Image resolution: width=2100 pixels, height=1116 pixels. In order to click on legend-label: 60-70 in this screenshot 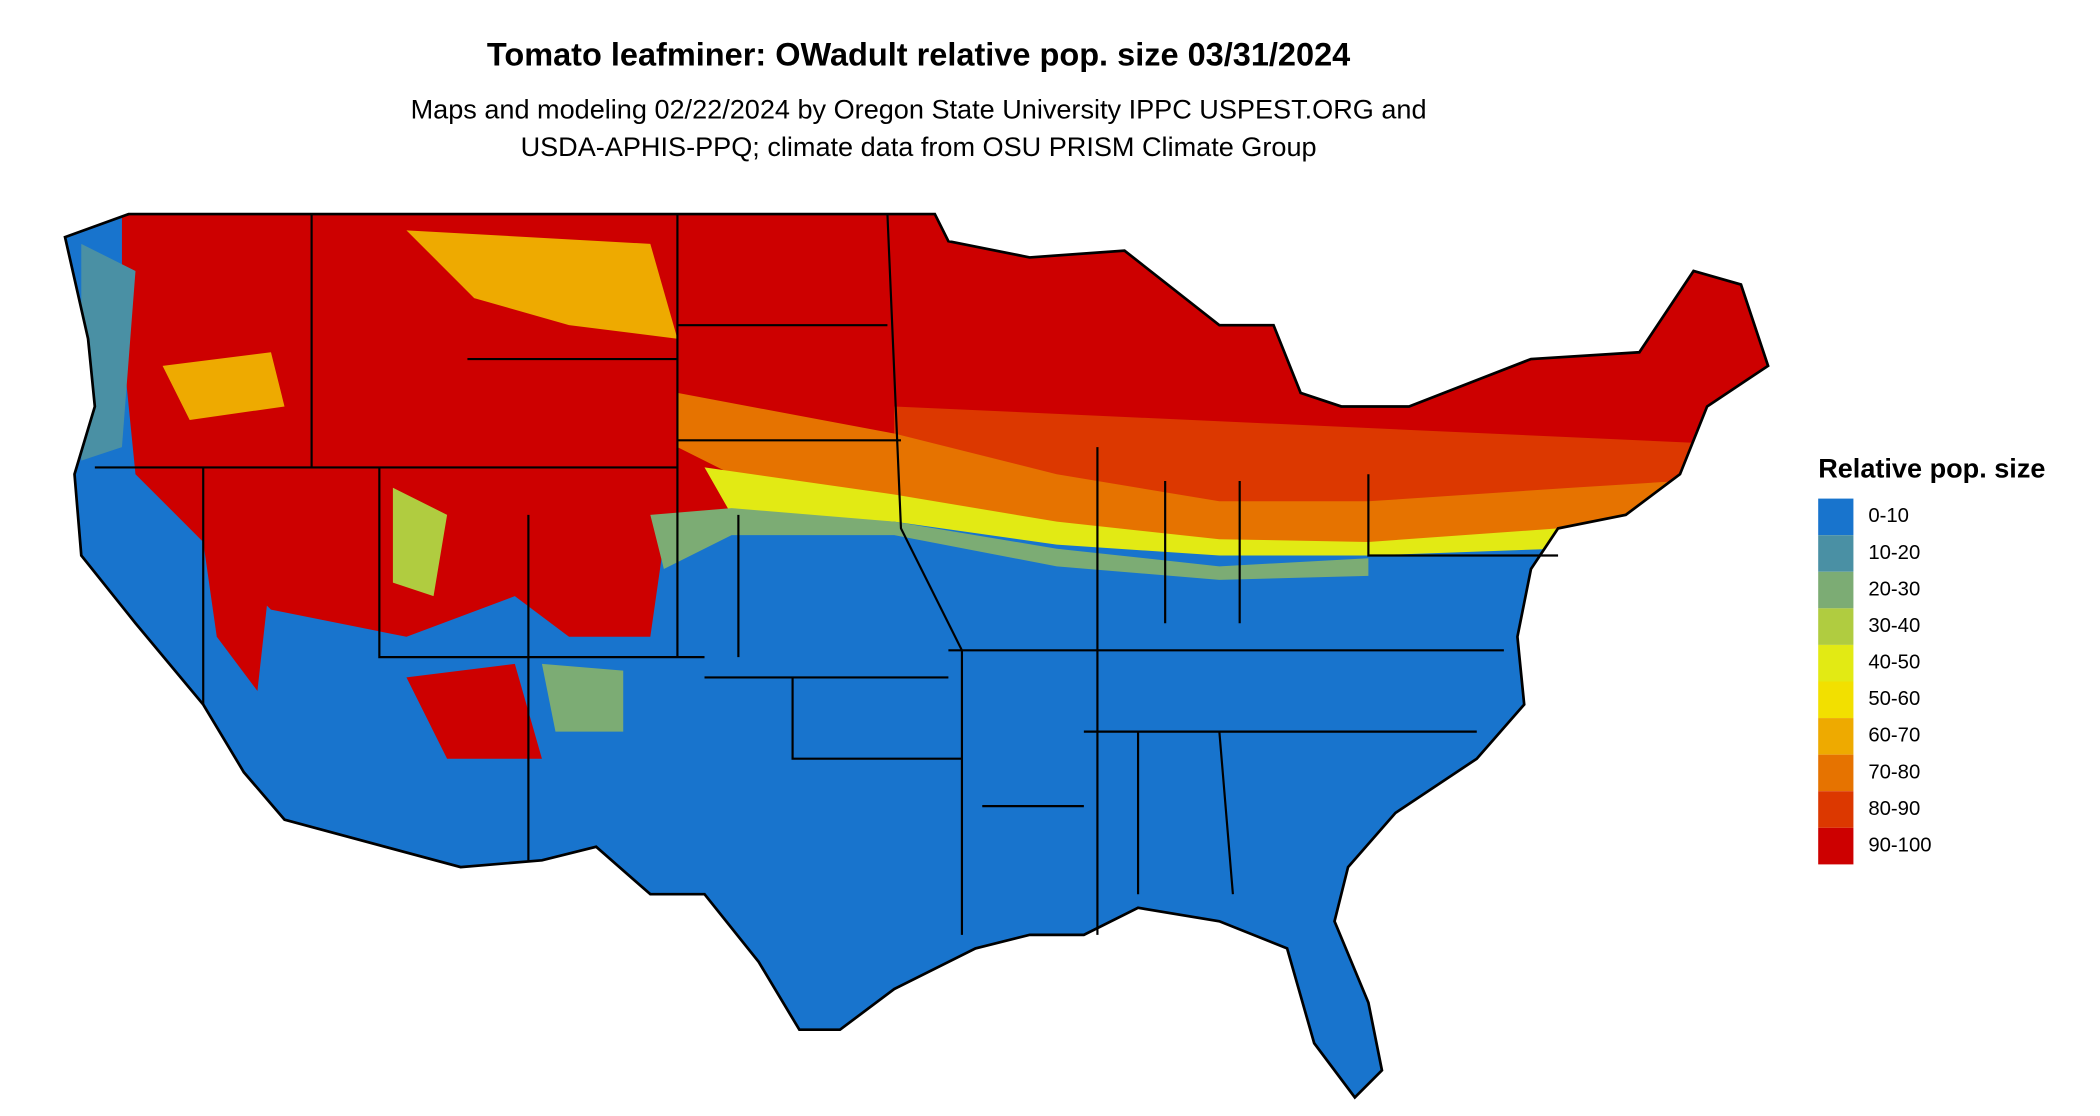, I will do `click(1894, 736)`.